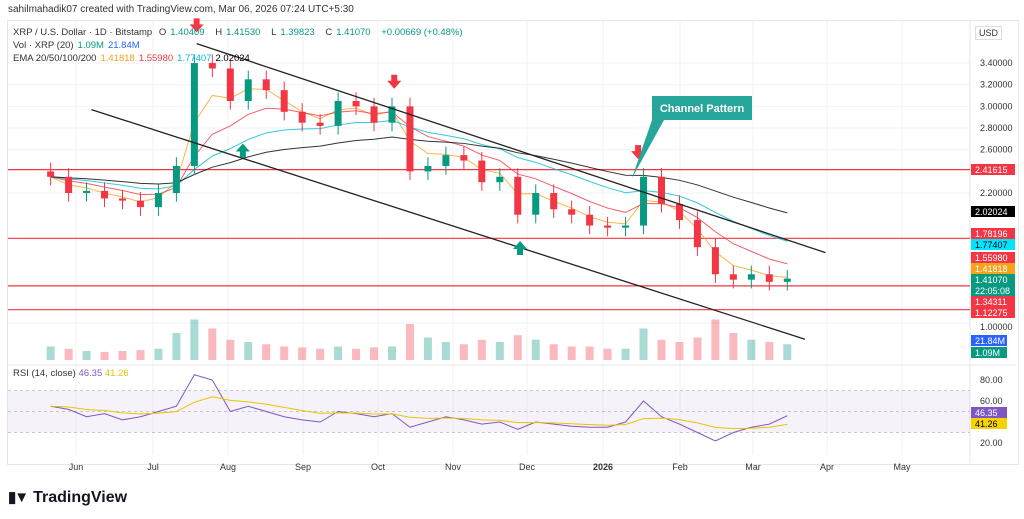 Image resolution: width=1024 pixels, height=519 pixels. What do you see at coordinates (992, 291) in the screenshot?
I see `countdown-text: 22:05:08` at bounding box center [992, 291].